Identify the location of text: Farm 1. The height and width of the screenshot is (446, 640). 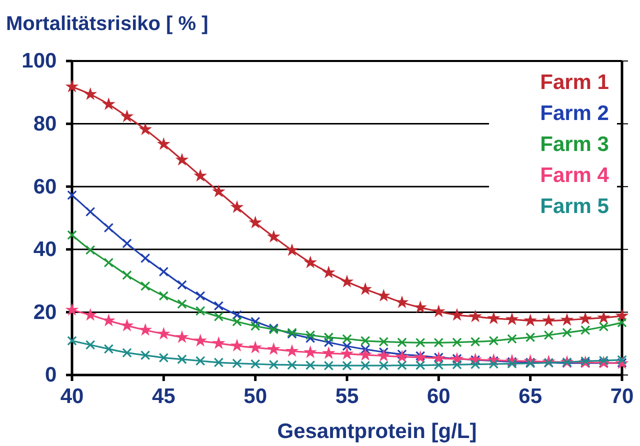
(575, 82).